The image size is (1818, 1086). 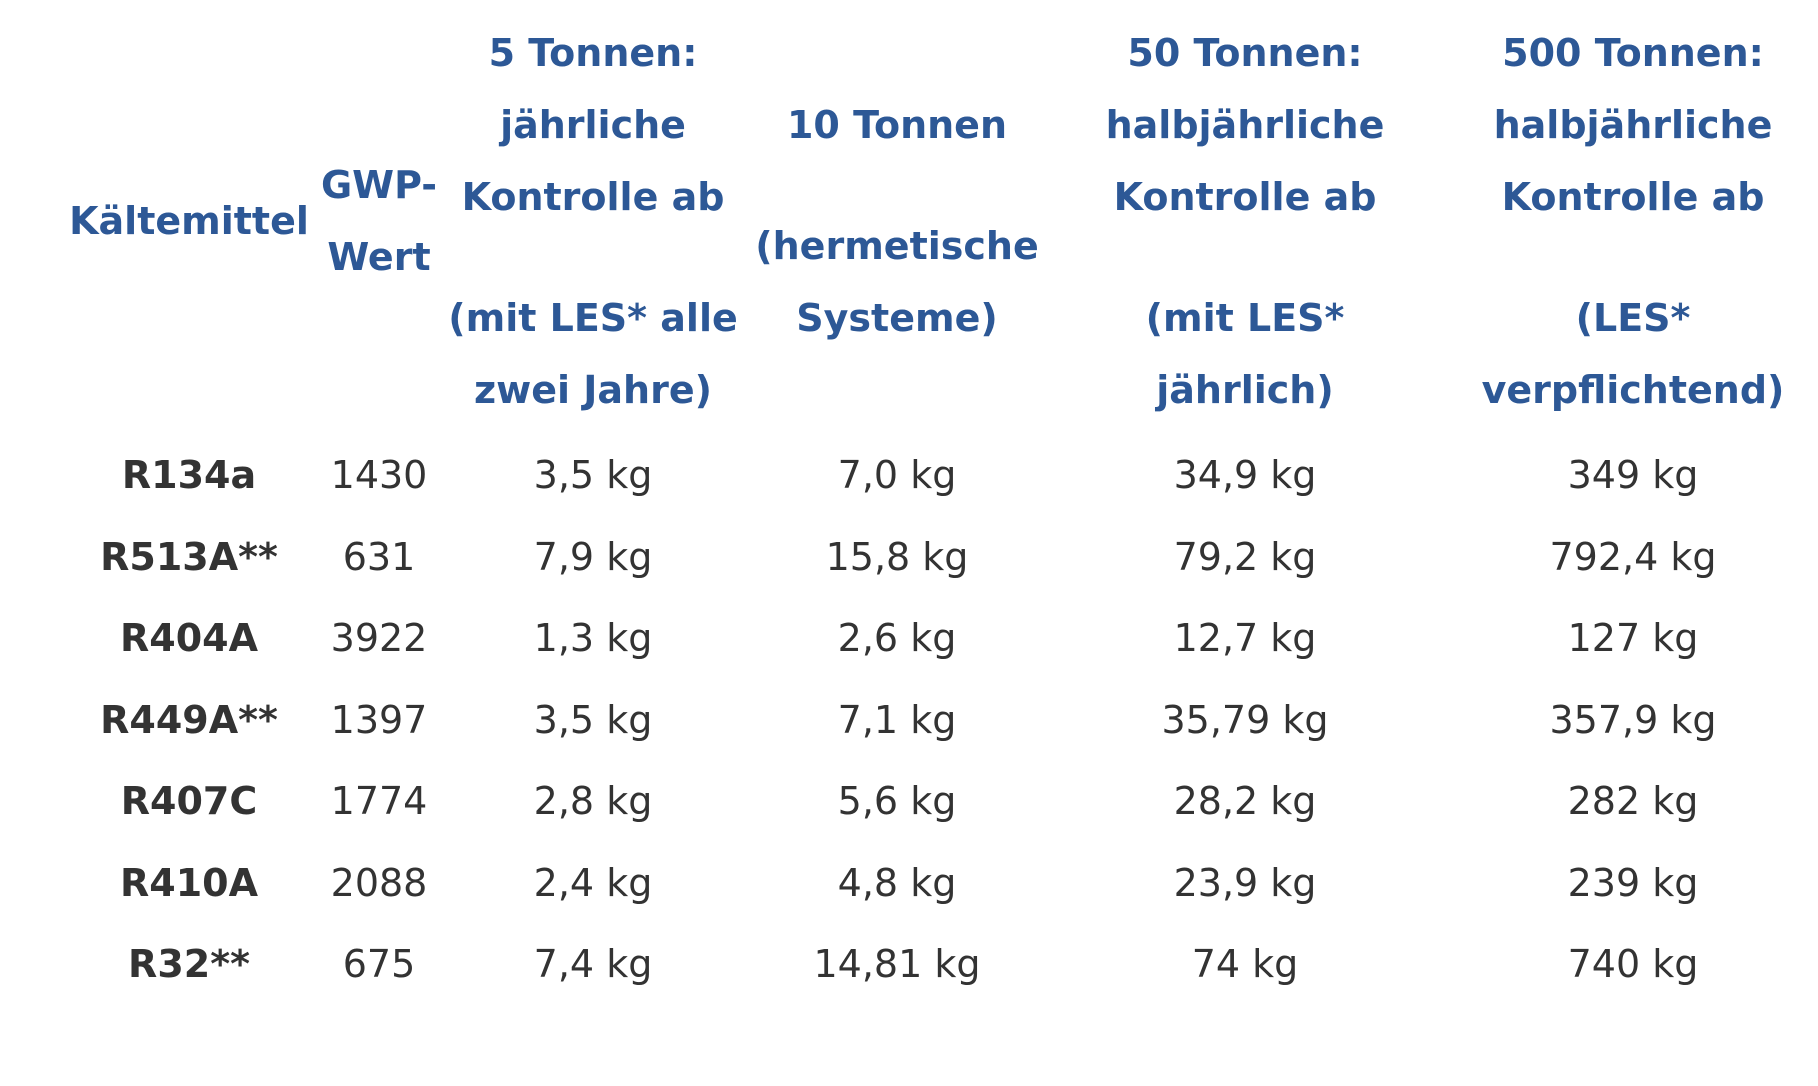 What do you see at coordinates (1633, 389) in the screenshot?
I see `header-text: verpflichtend)` at bounding box center [1633, 389].